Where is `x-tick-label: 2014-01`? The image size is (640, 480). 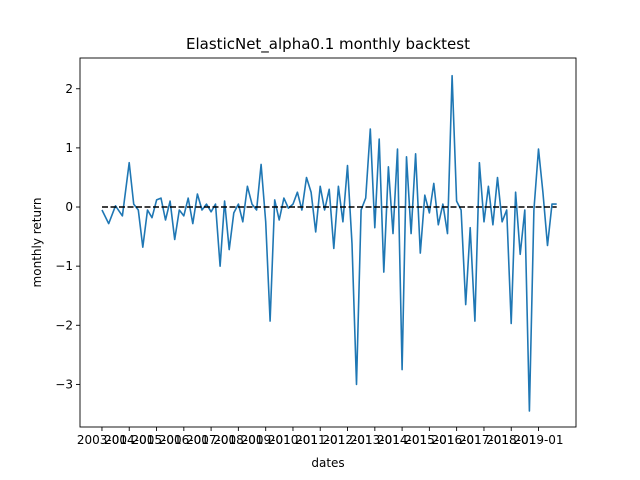
x-tick-label: 2014-01 is located at coordinates (402, 440).